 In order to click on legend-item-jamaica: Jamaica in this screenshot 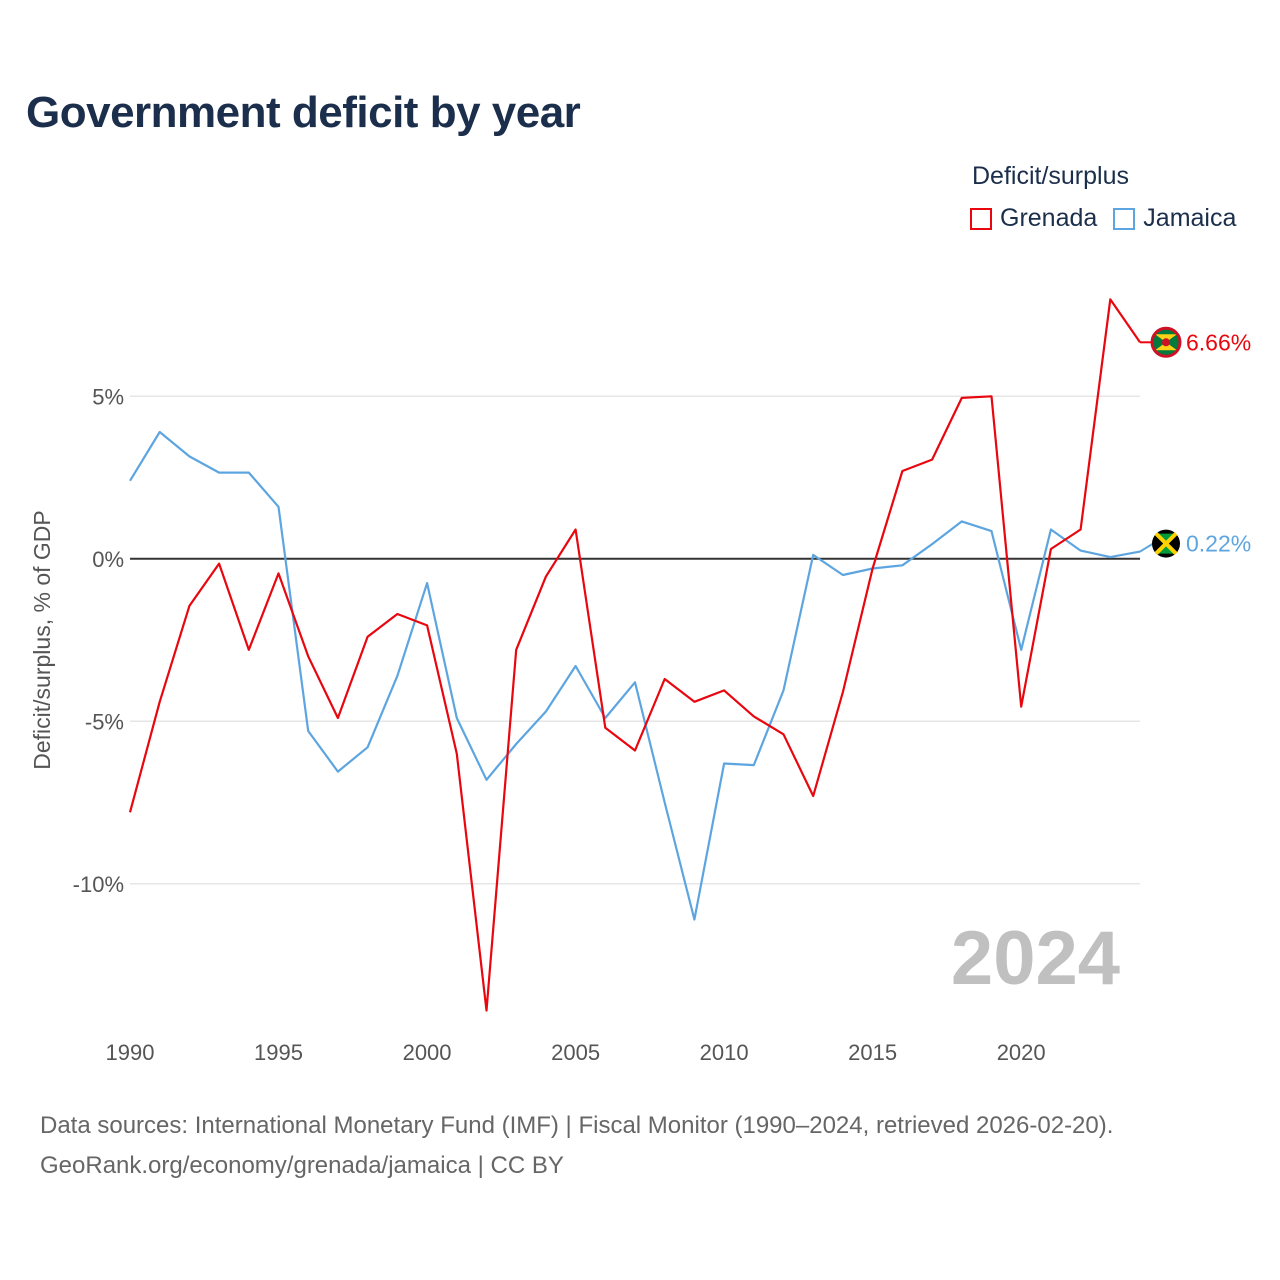, I will do `click(1174, 218)`.